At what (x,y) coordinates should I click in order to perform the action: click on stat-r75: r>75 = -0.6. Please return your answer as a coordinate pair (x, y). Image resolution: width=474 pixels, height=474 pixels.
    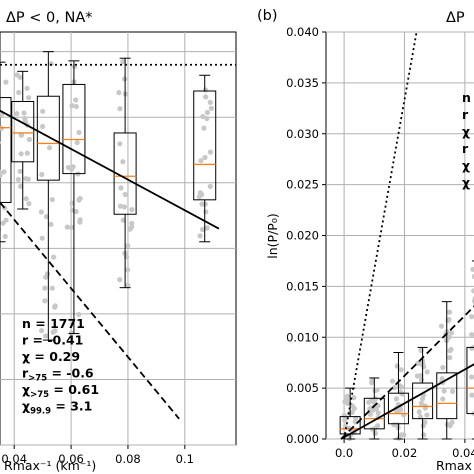
    Looking at the image, I should click on (58, 375).